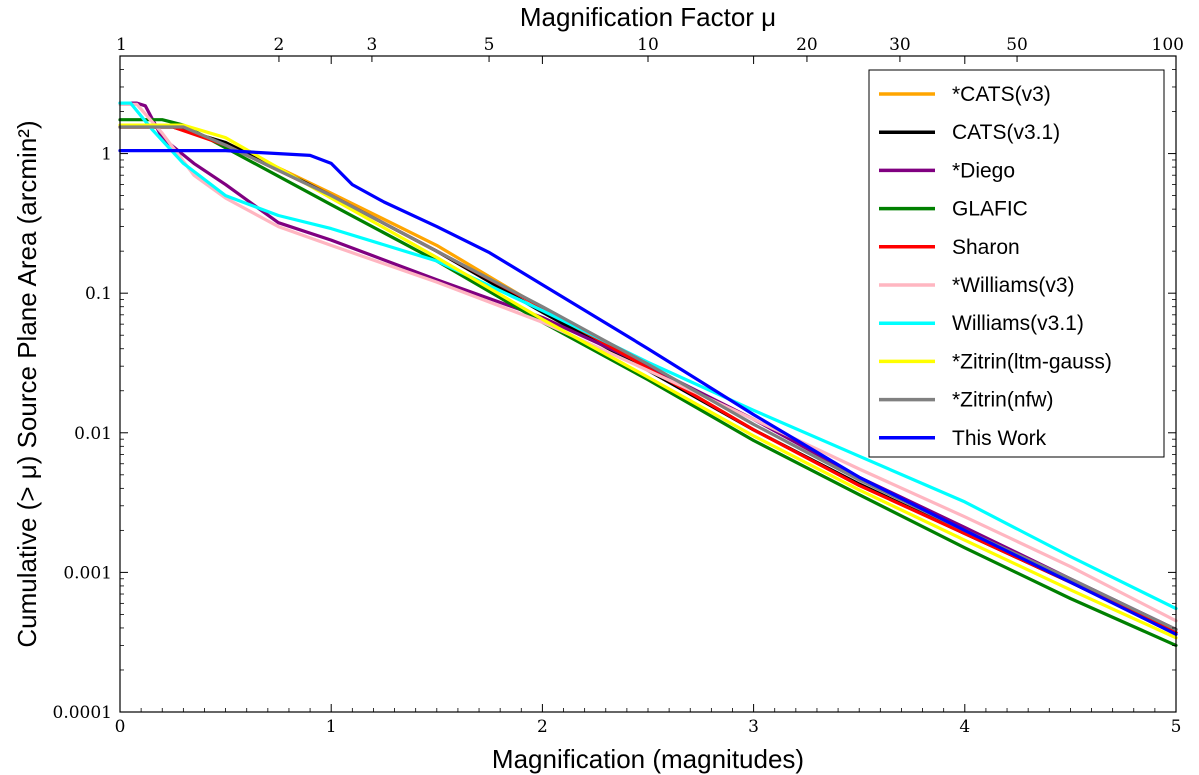  Describe the element at coordinates (1013, 285) in the screenshot. I see `legend-label-5: *Williams(v3)` at that location.